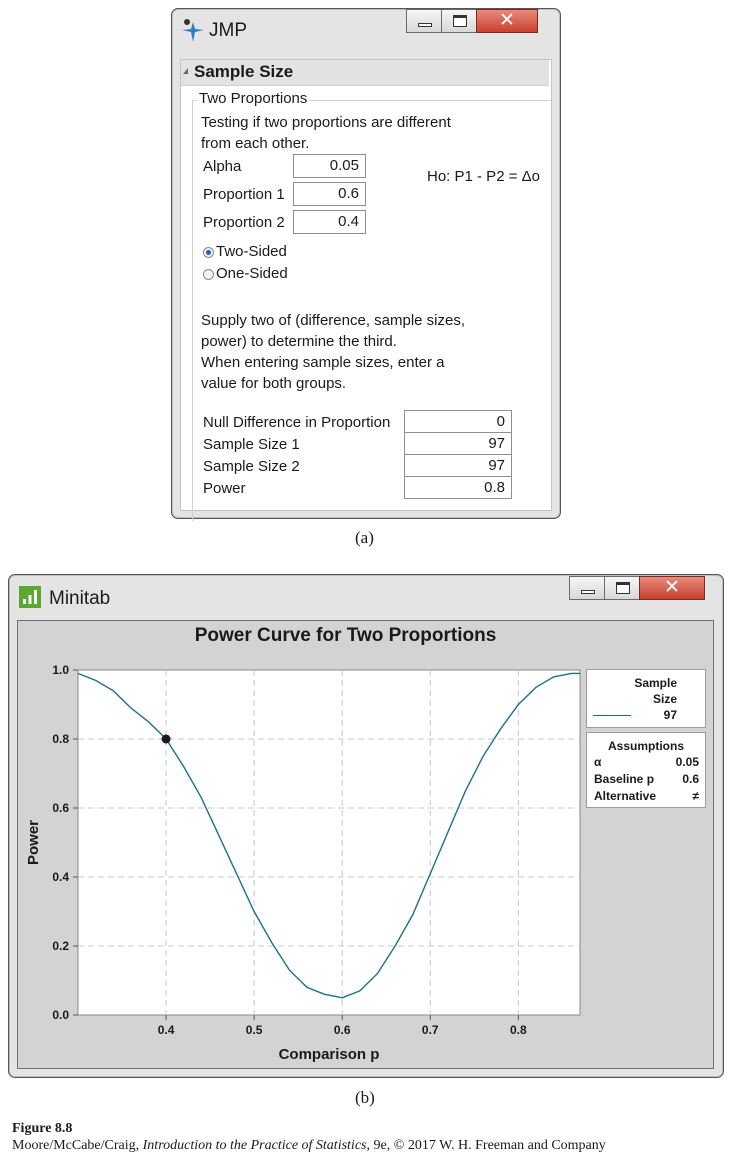 The height and width of the screenshot is (1161, 730). Describe the element at coordinates (366, 596) in the screenshot. I see `minitab-title-bar: Minitab ✕` at that location.